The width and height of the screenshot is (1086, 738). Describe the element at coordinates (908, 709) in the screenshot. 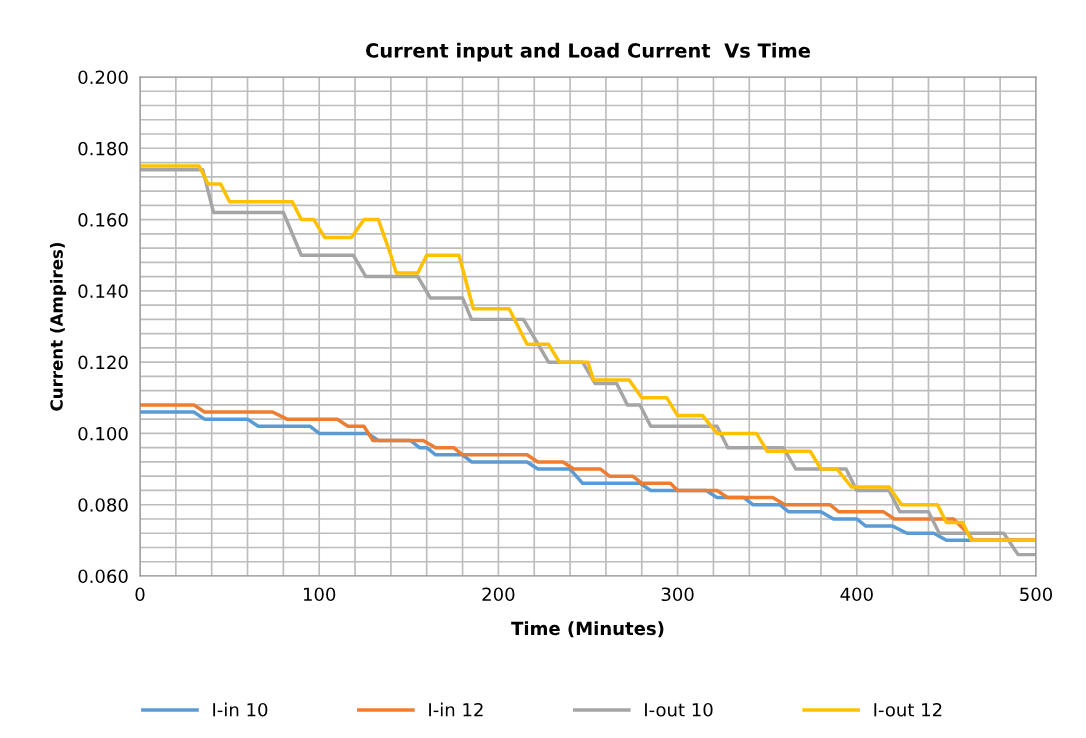

I see `legend-label: I-out 12` at that location.